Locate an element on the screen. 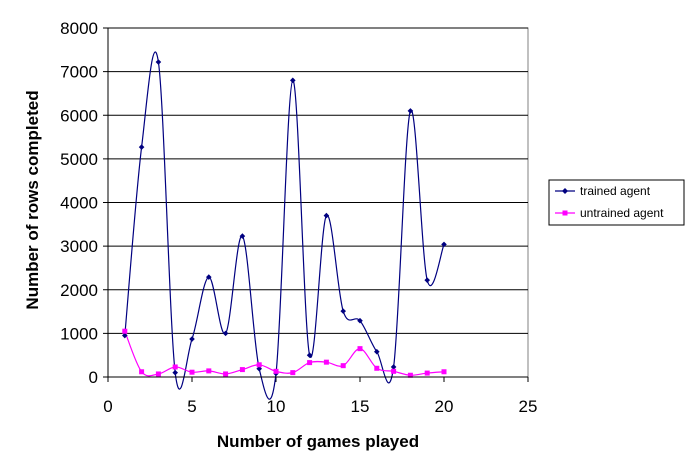 The image size is (687, 466). x-tick-label: 0 is located at coordinates (107, 406).